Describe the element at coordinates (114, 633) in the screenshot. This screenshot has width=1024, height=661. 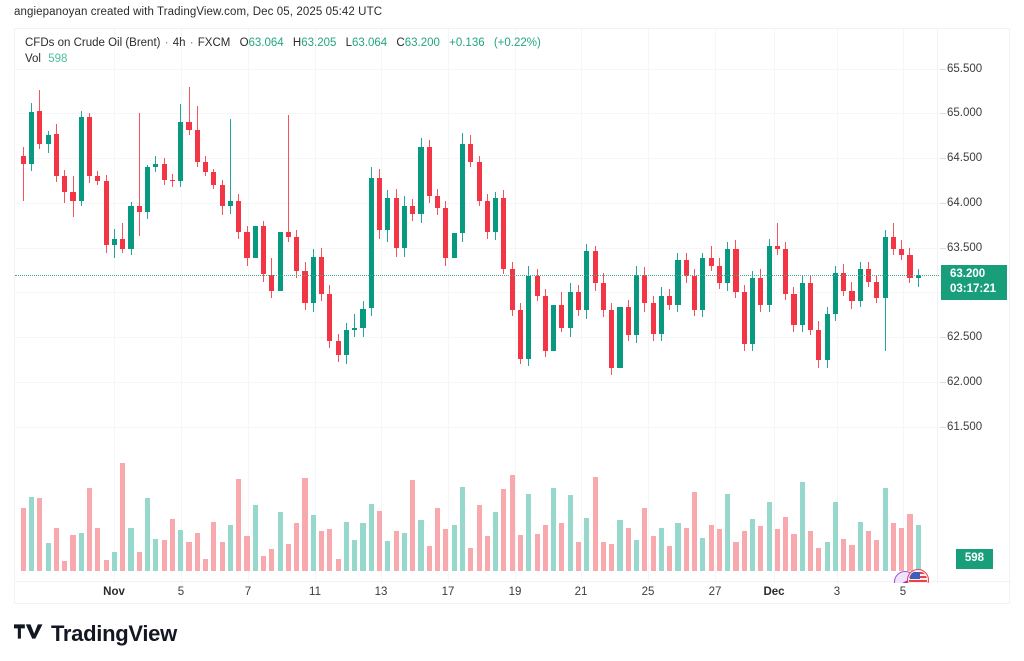
I see `brand-name: TradingView` at that location.